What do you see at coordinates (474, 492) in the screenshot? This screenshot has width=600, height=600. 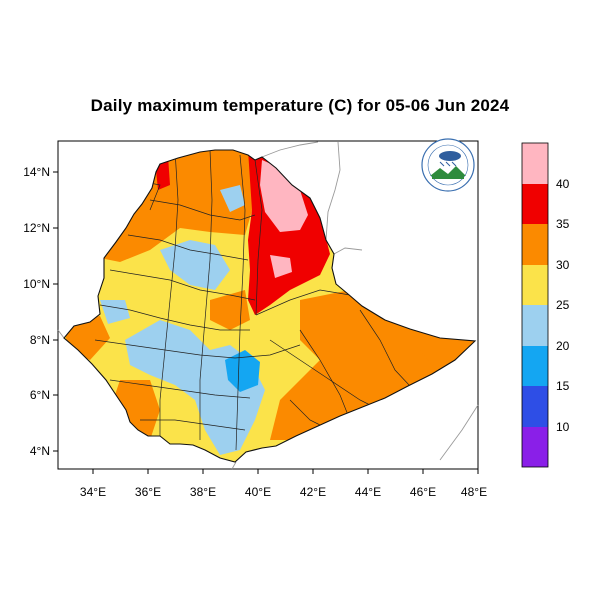 I see `x-tick-label: 48°E` at bounding box center [474, 492].